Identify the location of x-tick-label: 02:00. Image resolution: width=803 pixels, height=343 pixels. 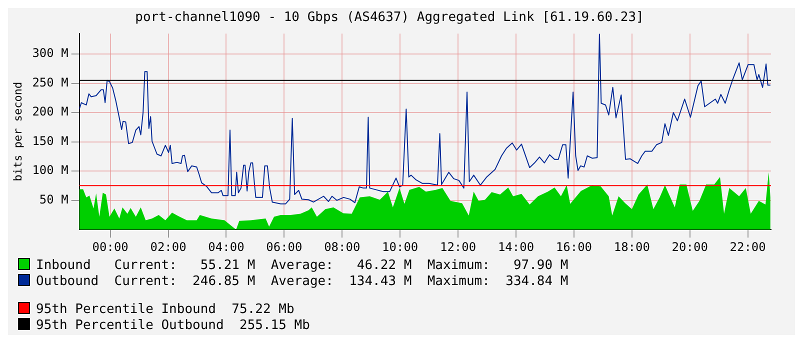
(168, 247).